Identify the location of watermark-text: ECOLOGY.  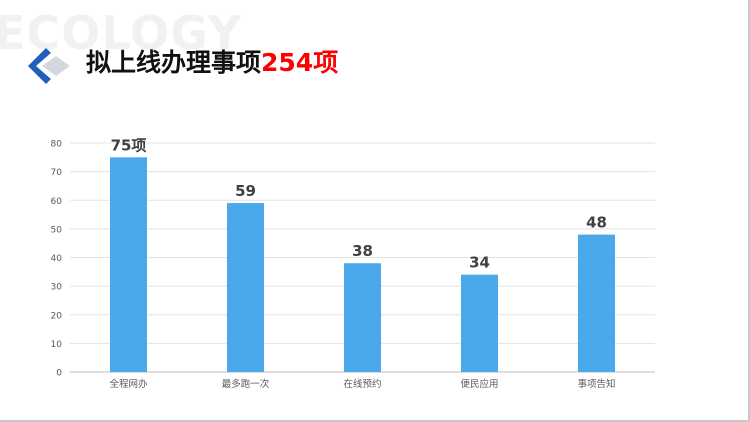
(121, 33).